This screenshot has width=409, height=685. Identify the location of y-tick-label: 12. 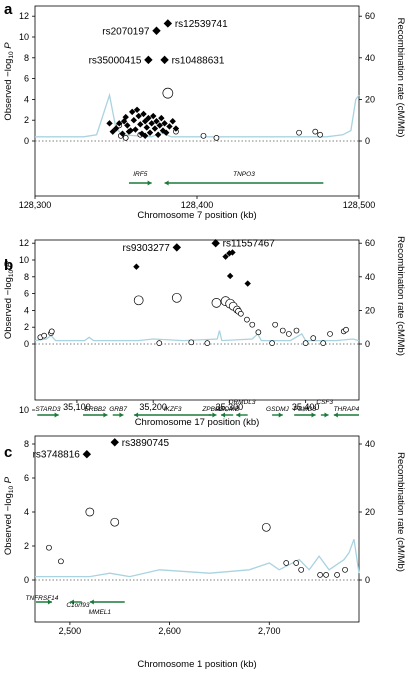
(24, 243).